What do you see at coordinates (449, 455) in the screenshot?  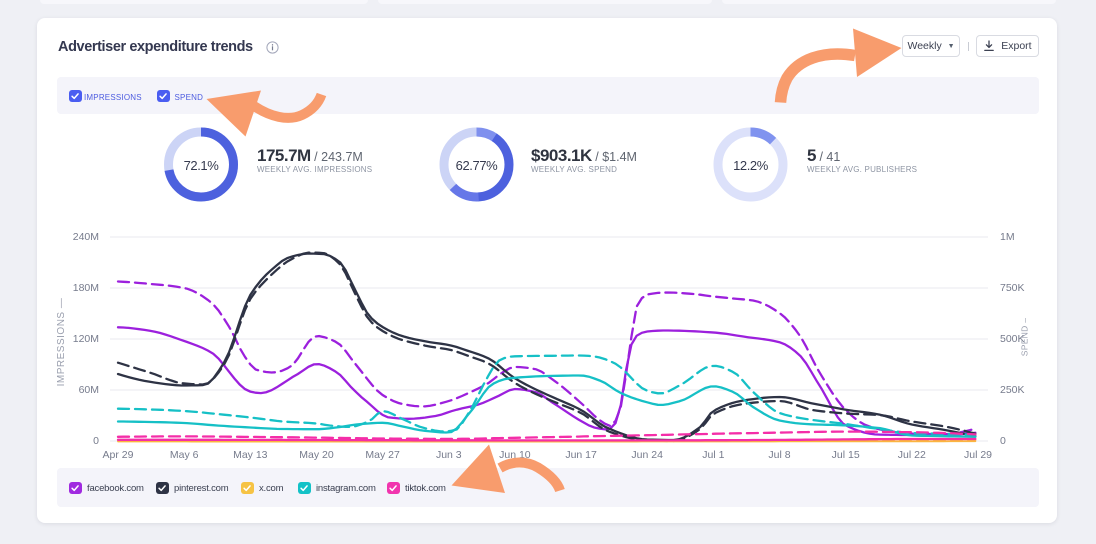 I see `svg-text: Jun 3` at bounding box center [449, 455].